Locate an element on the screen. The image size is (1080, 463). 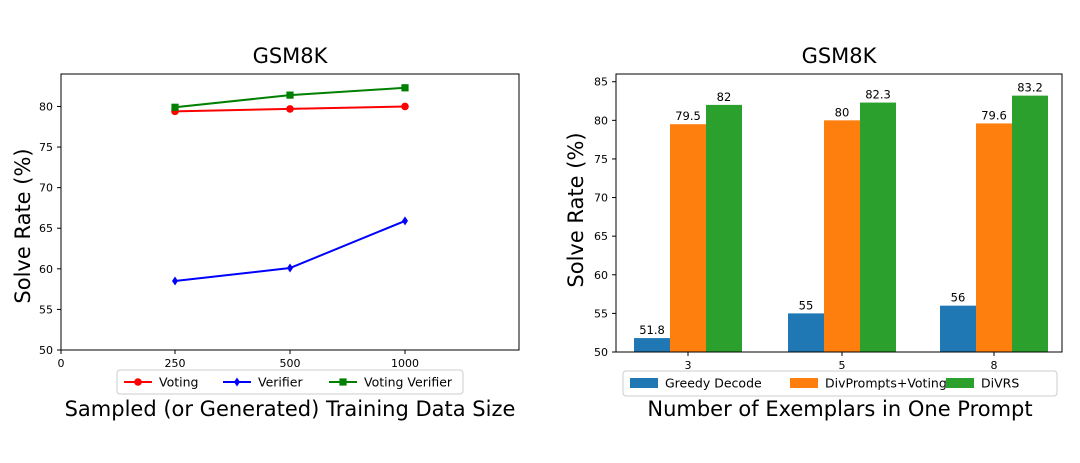
x-tick-label: 250 is located at coordinates (175, 363).